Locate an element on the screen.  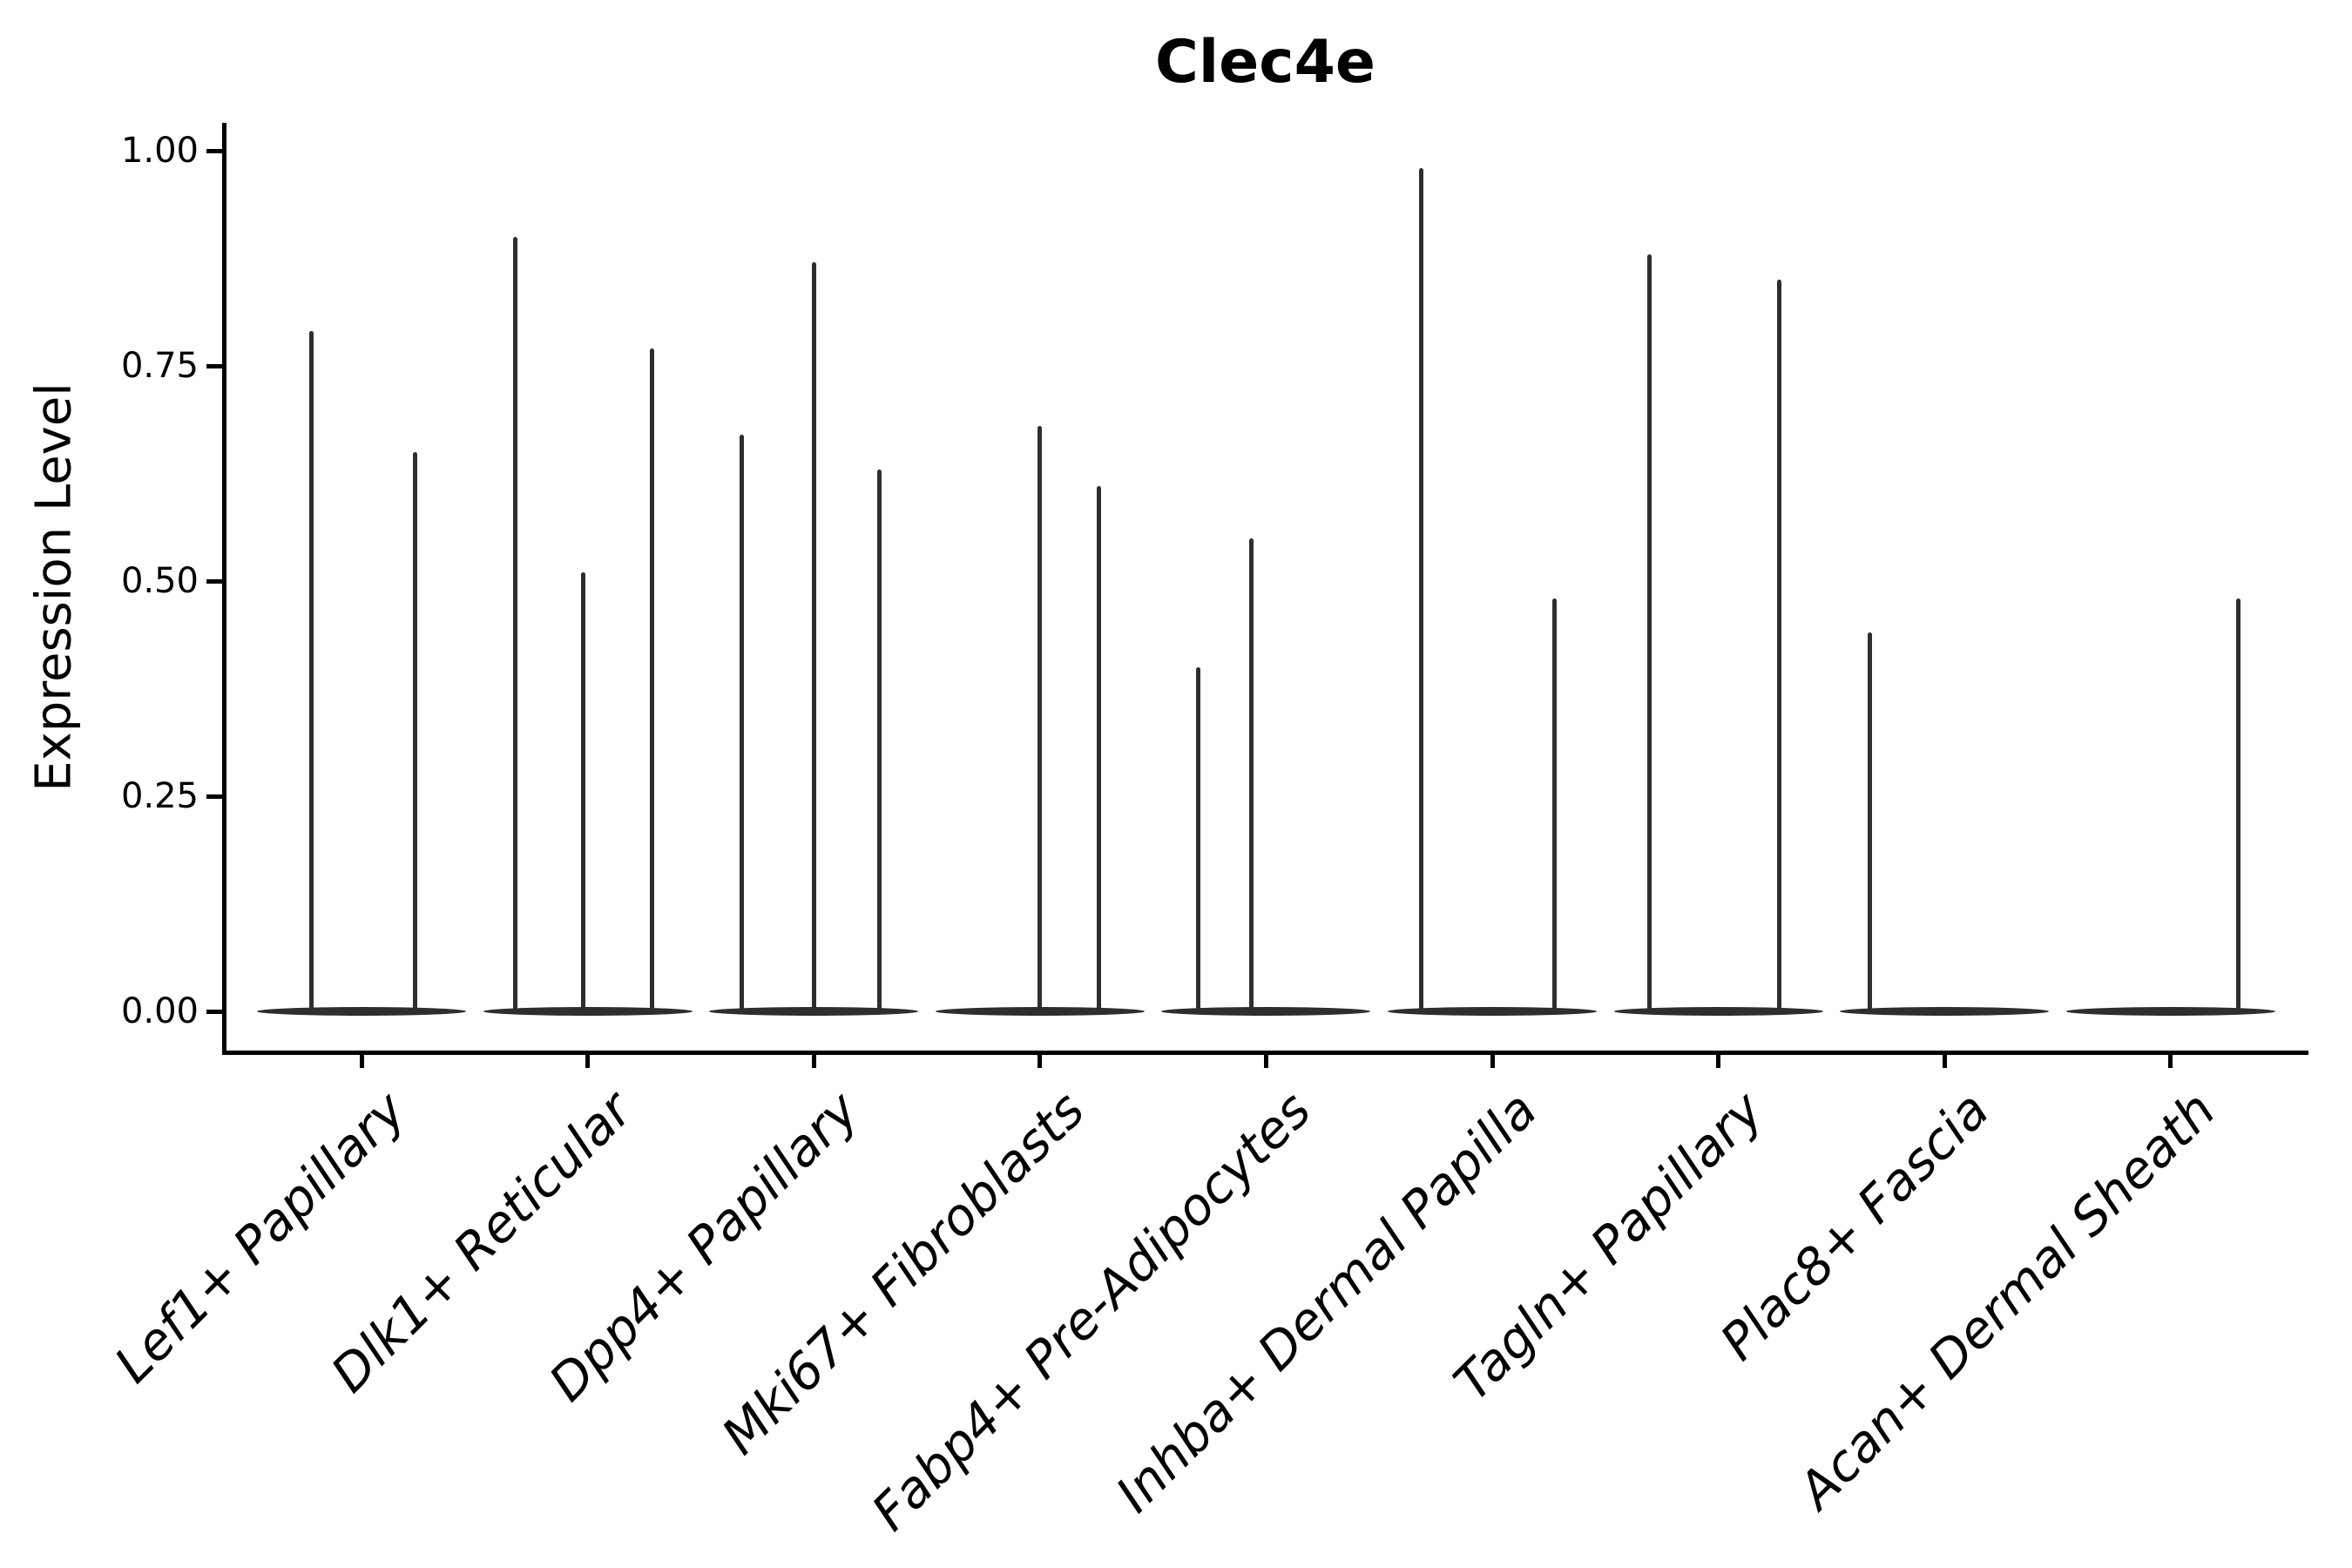
x-tick-label: Fabp4+ Pre-Adipocytes is located at coordinates (1091, 1311).